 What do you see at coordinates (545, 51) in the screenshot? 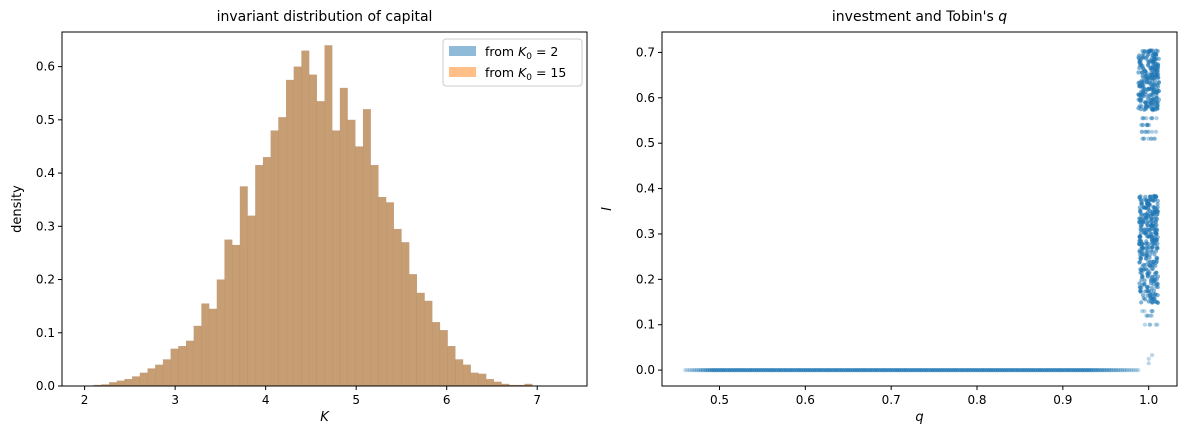
I see `legend-entry-k0-2-tail: = 2` at bounding box center [545, 51].